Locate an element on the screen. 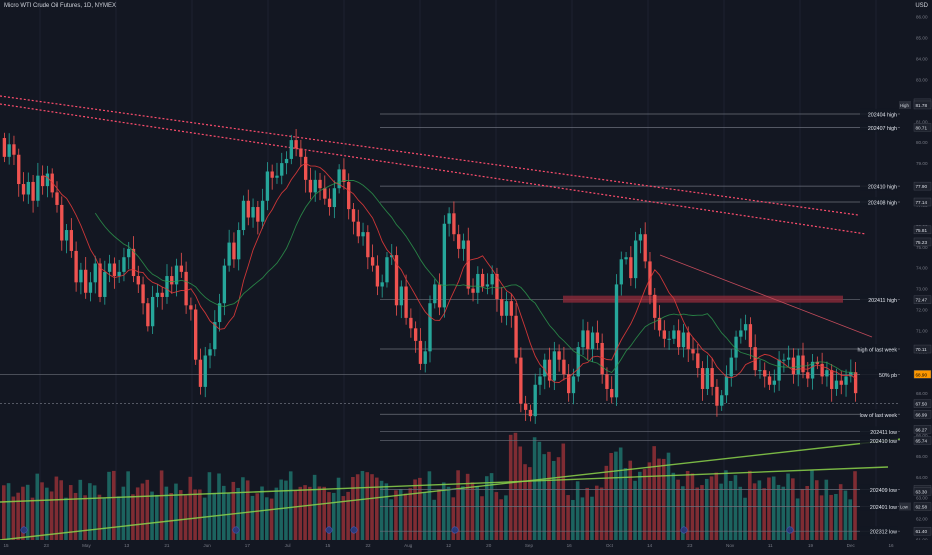 The image size is (932, 555). price-tick: 64.00 is located at coordinates (922, 477).